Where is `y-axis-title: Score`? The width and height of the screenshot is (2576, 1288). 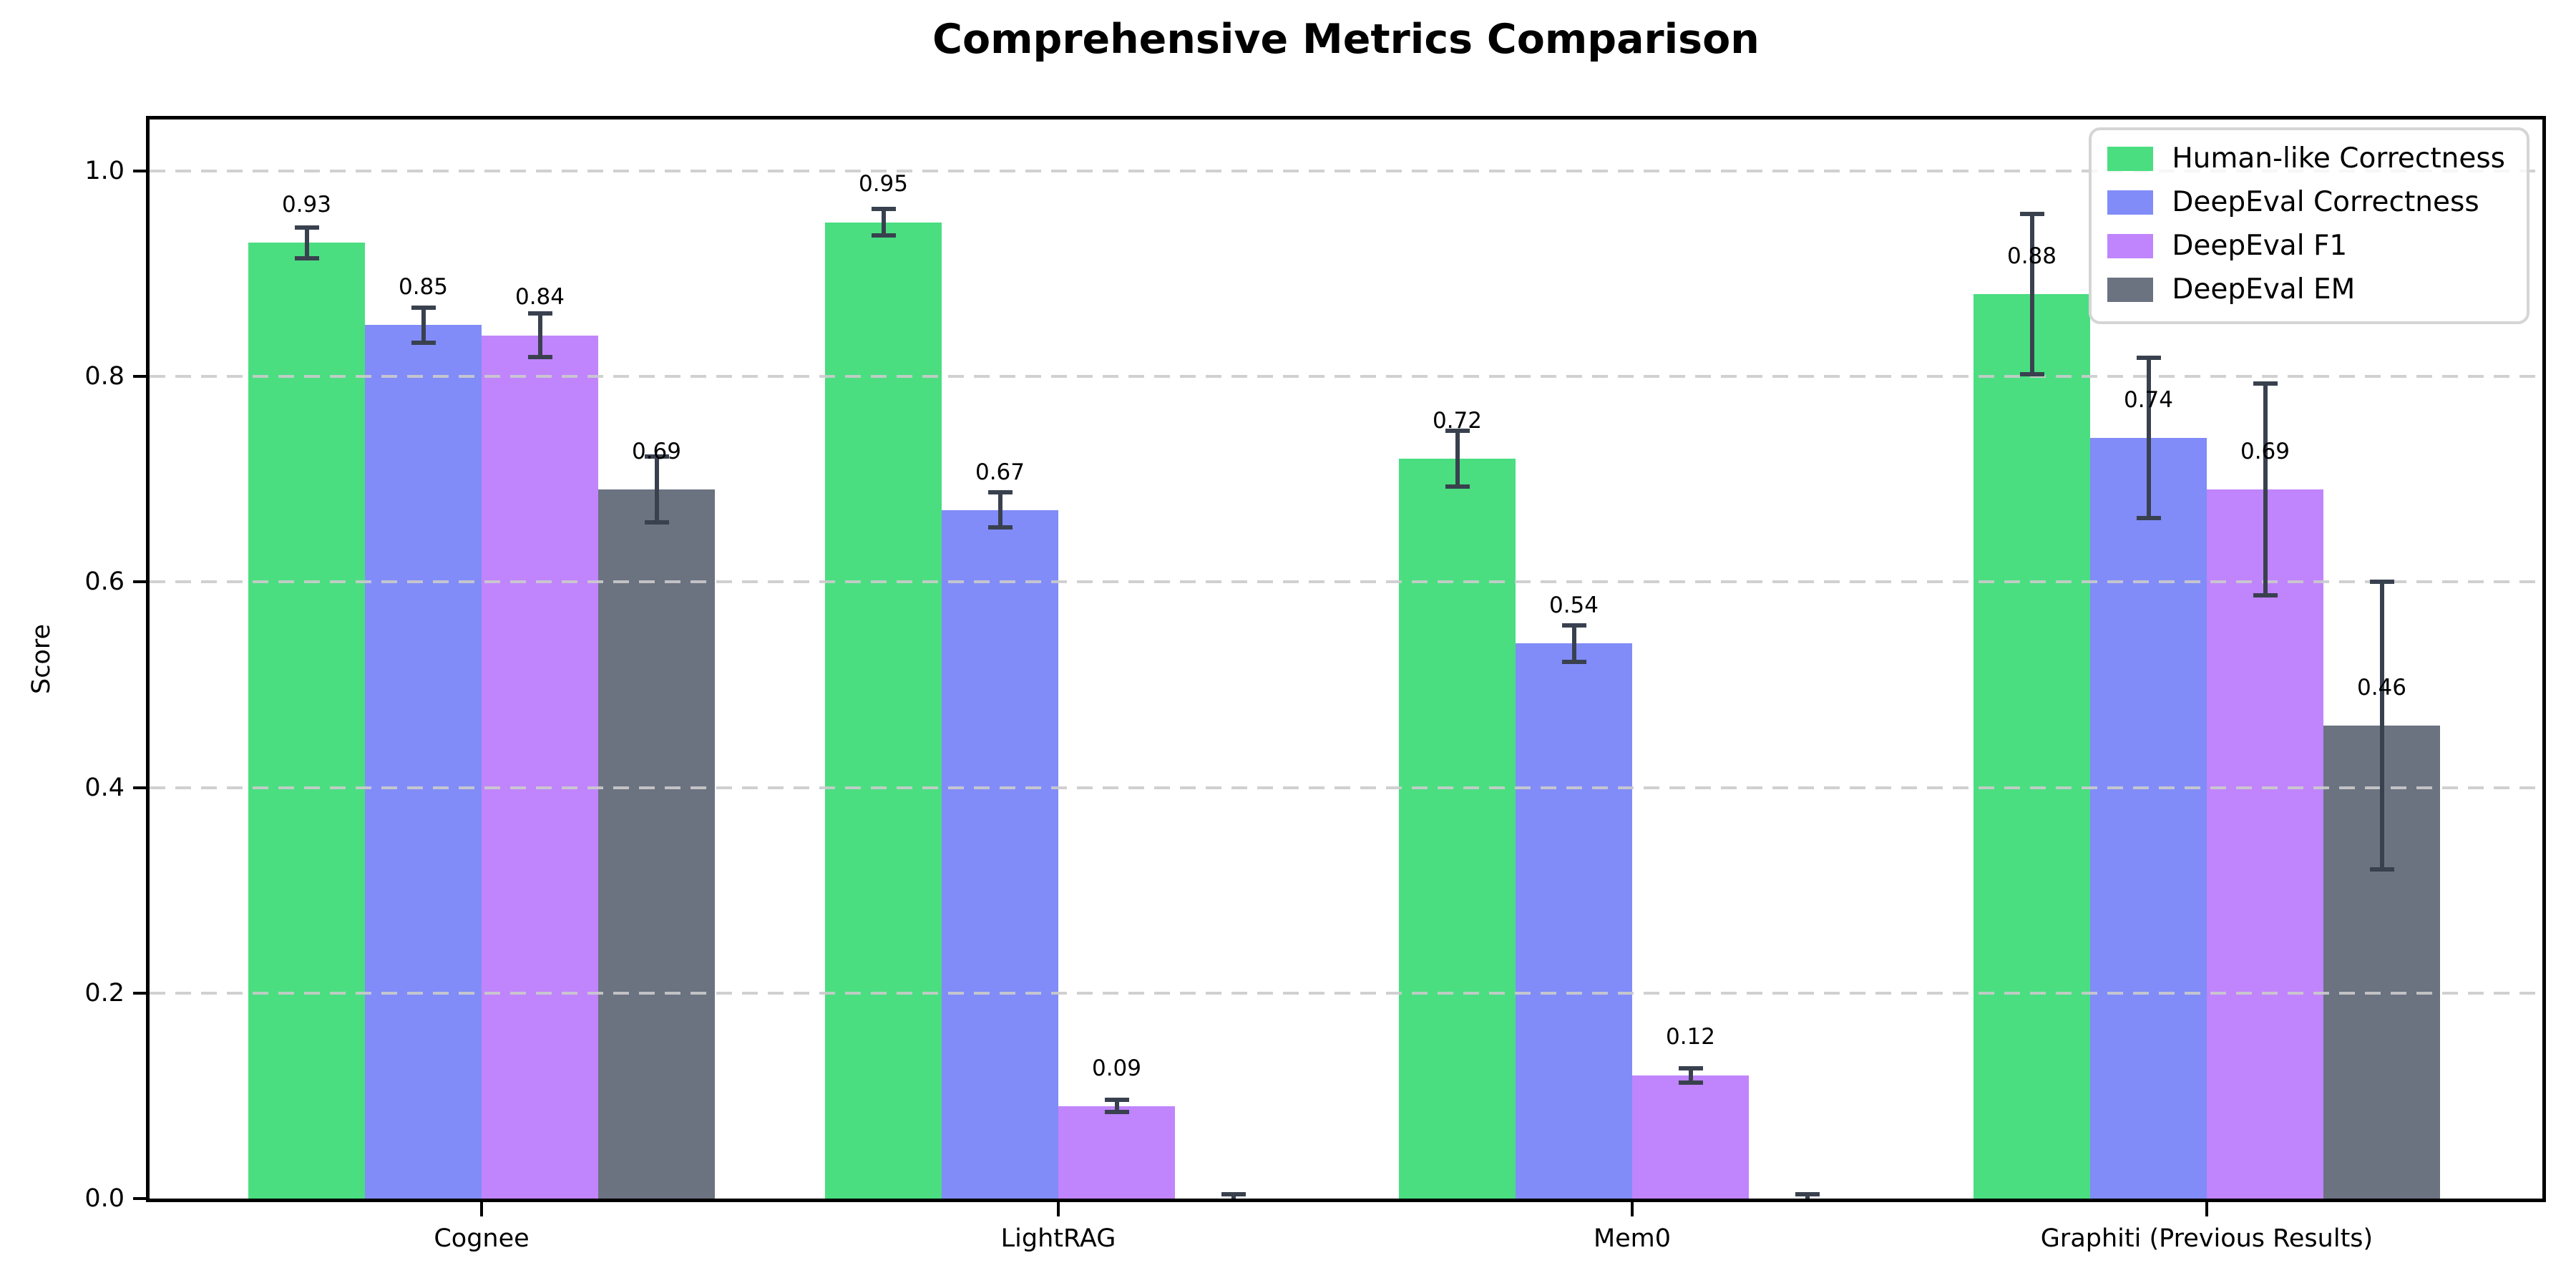 y-axis-title: Score is located at coordinates (41, 659).